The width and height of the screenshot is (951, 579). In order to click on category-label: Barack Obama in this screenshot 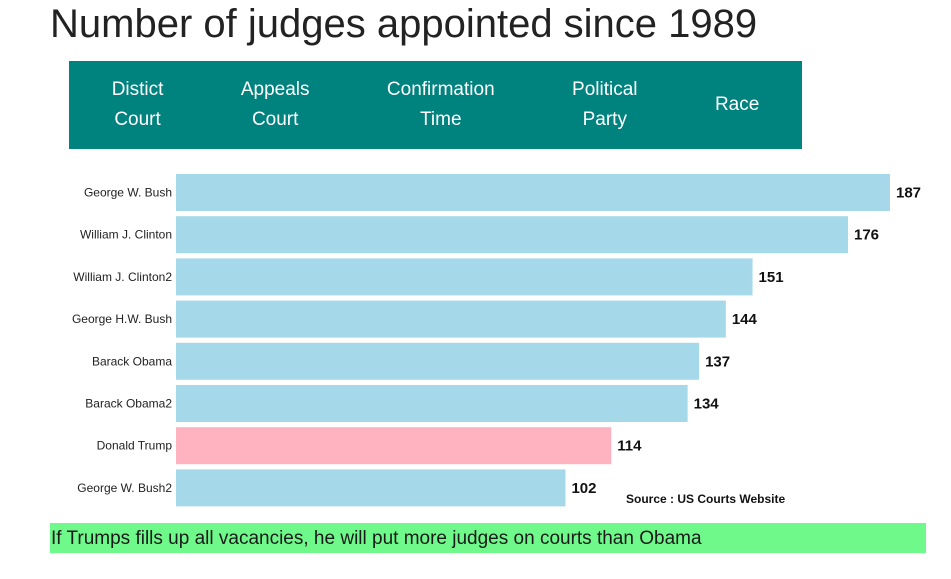, I will do `click(132, 361)`.